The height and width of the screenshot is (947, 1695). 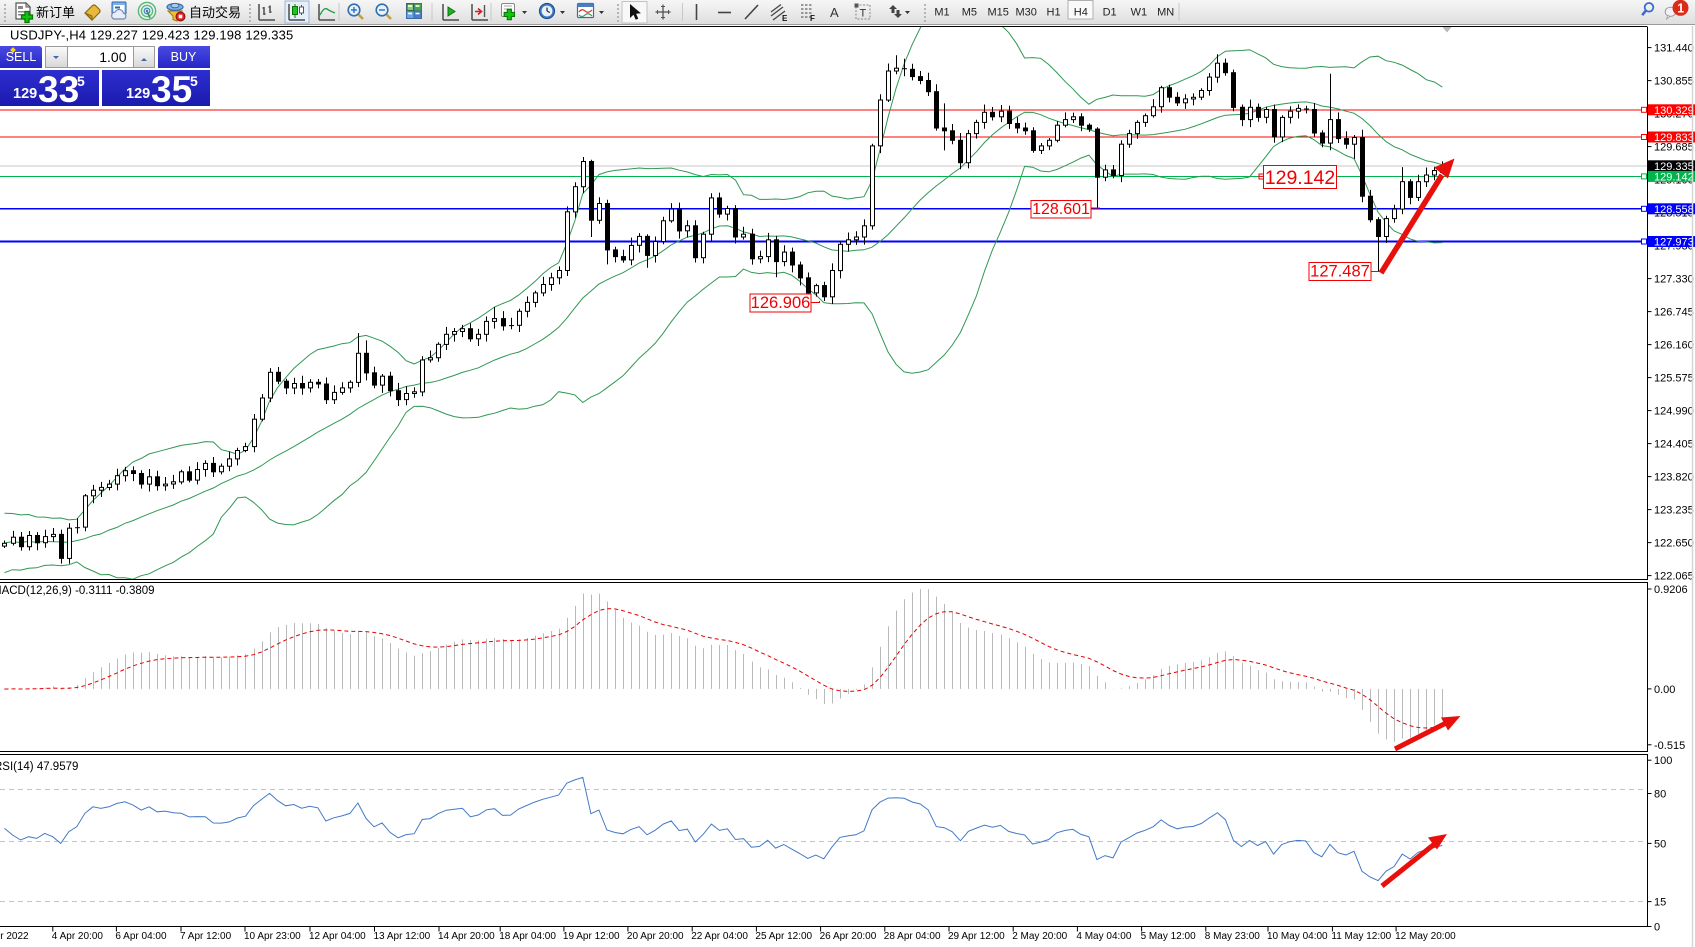 What do you see at coordinates (781, 303) in the screenshot?
I see `svg-text: 126.906` at bounding box center [781, 303].